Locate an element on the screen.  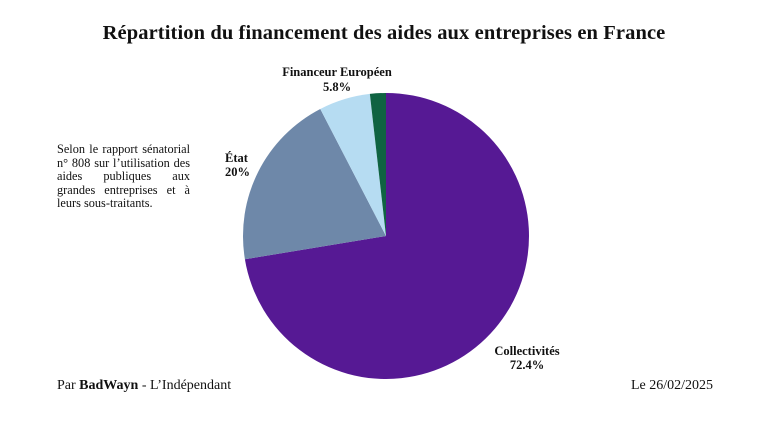
pie-slice-etat is located at coordinates (314, 184).